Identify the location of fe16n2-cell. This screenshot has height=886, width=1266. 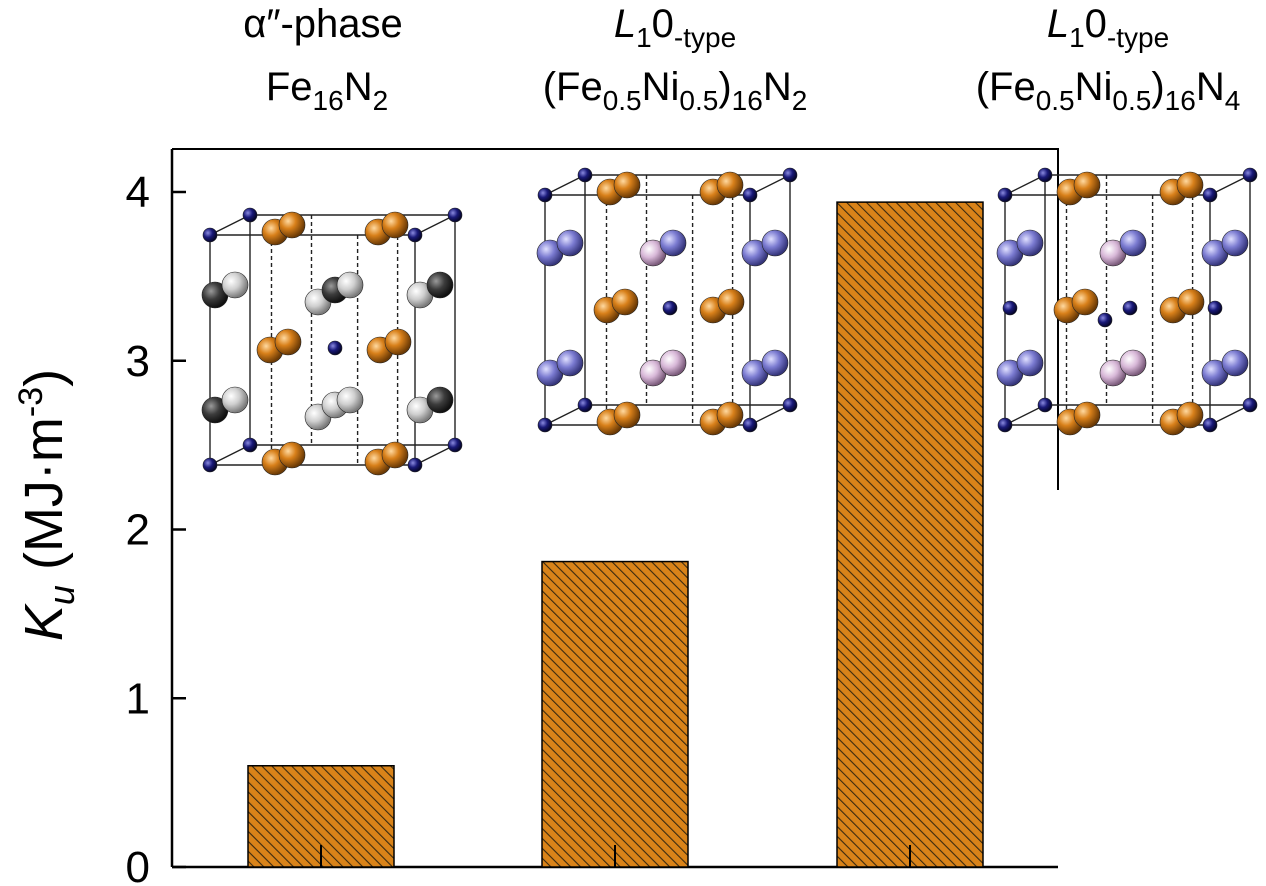
(332, 341).